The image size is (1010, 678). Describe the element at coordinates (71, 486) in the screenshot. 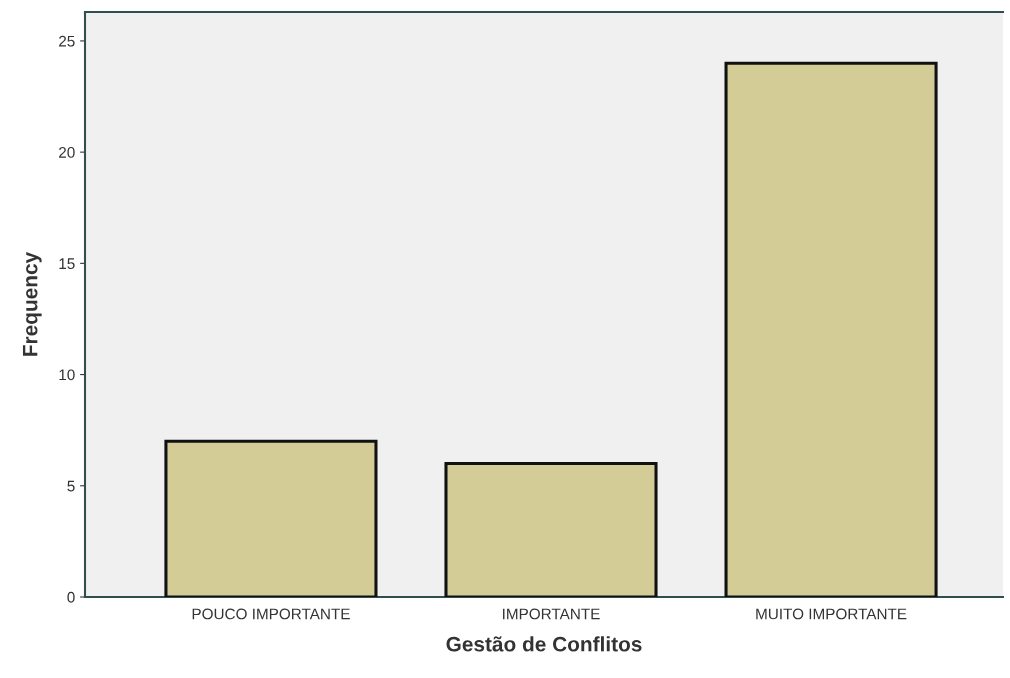

I see `y-tick-label: 5` at that location.